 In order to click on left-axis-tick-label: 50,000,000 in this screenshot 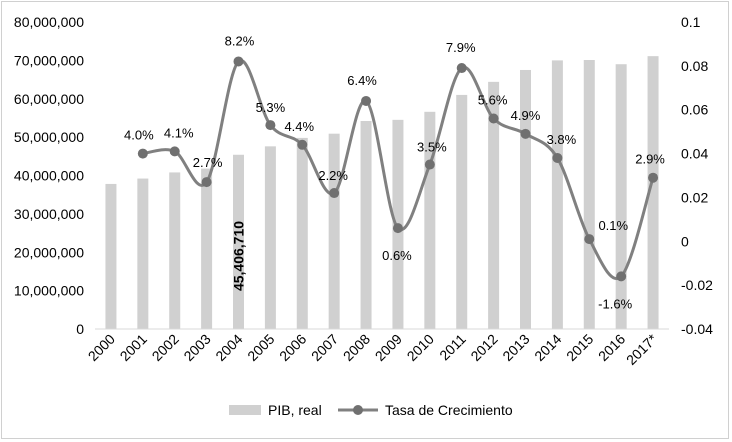, I will do `click(49, 137)`.